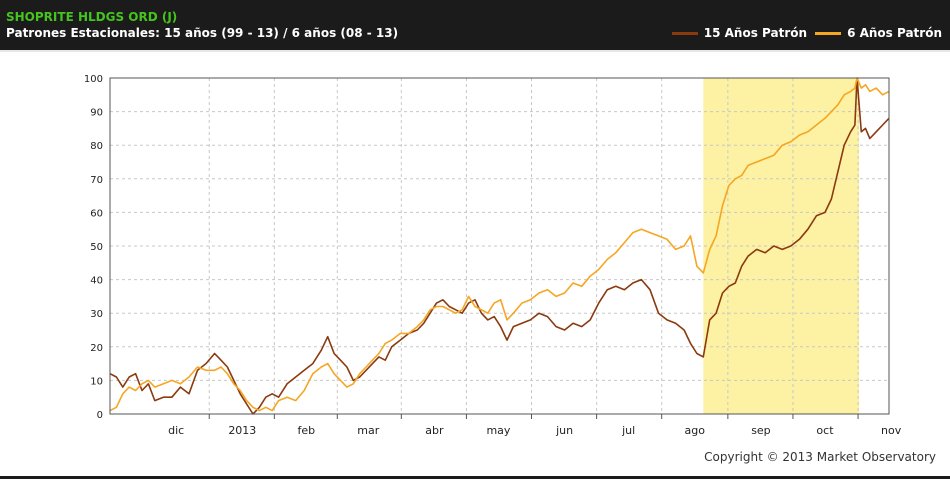 The height and width of the screenshot is (479, 950). What do you see at coordinates (96, 381) in the screenshot?
I see `y-tick-label: 10` at bounding box center [96, 381].